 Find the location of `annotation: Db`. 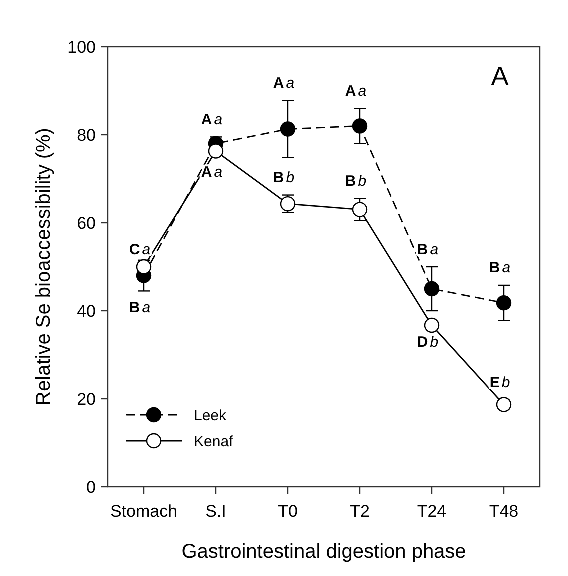

annotation: Db is located at coordinates (428, 342).